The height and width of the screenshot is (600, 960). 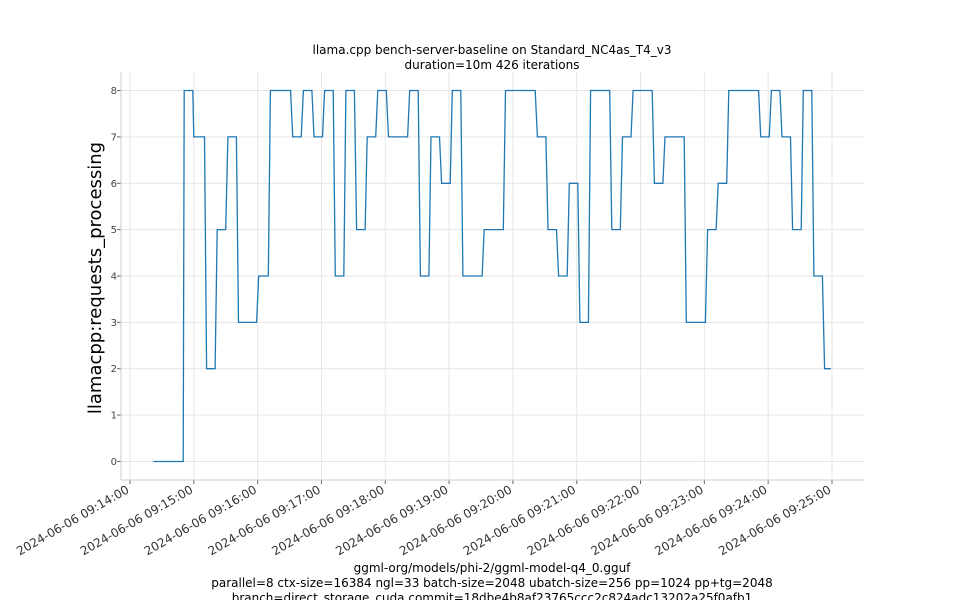 What do you see at coordinates (114, 184) in the screenshot?
I see `y-tick-label: 6` at bounding box center [114, 184].